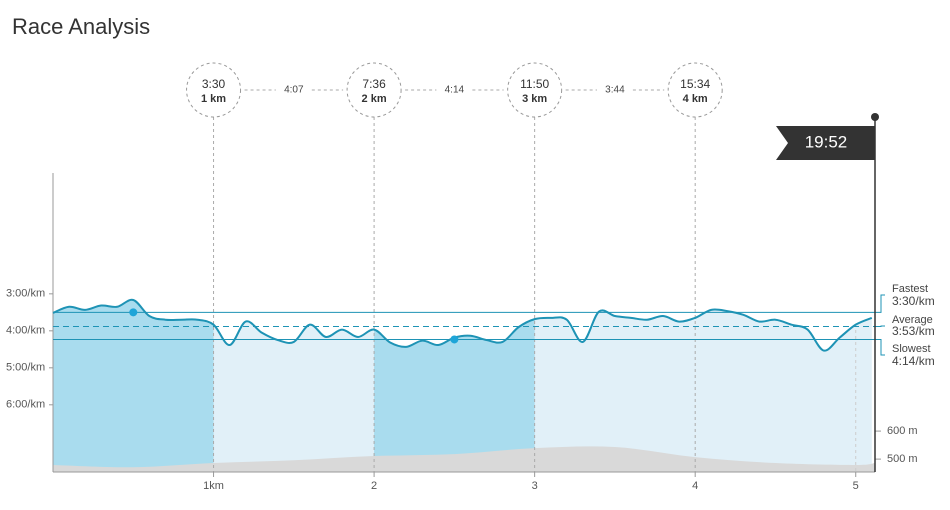 Image resolution: width=950 pixels, height=510 pixels. Describe the element at coordinates (534, 99) in the screenshot. I see `split-label: 3 km` at that location.